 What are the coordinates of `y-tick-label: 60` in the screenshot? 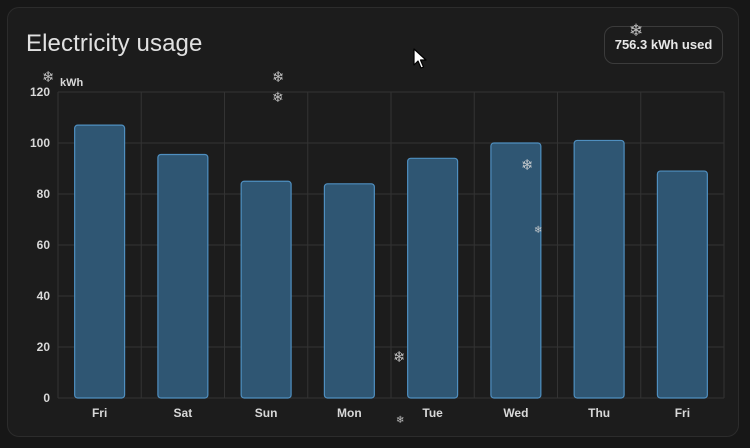 It's located at (44, 245).